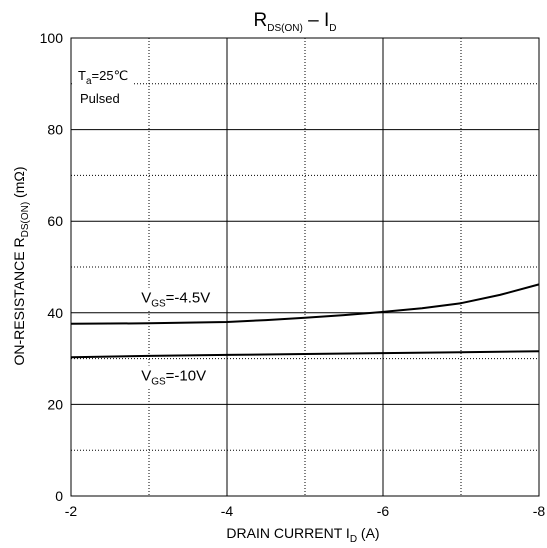 The height and width of the screenshot is (548, 547). What do you see at coordinates (173, 378) in the screenshot?
I see `series-label-2: VGS=-10V` at bounding box center [173, 378].